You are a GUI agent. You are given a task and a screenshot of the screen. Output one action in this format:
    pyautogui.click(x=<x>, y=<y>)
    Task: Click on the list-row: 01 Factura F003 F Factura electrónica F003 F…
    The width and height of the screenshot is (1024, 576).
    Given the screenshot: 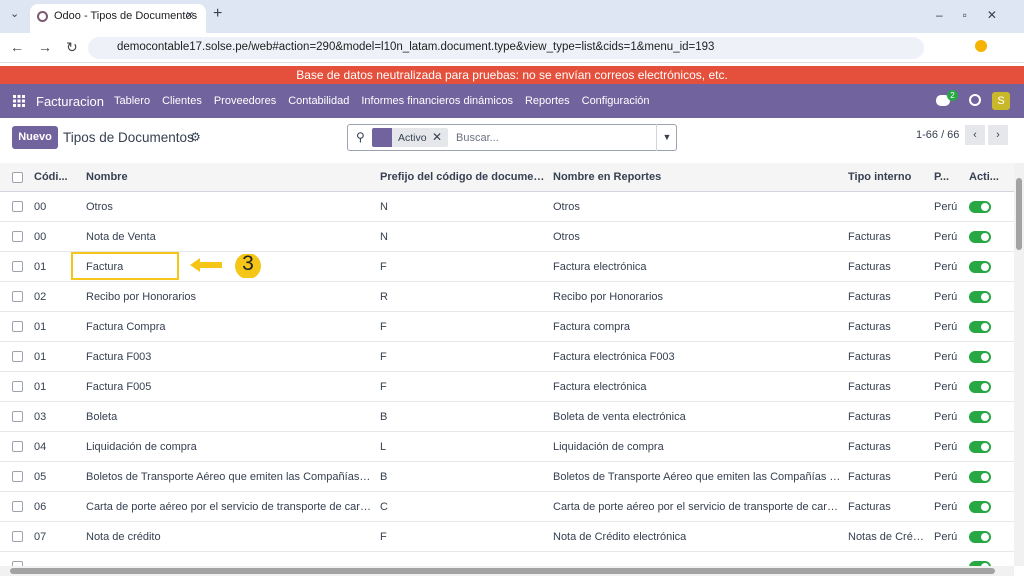 What is the action you would take?
    pyautogui.click(x=507, y=357)
    